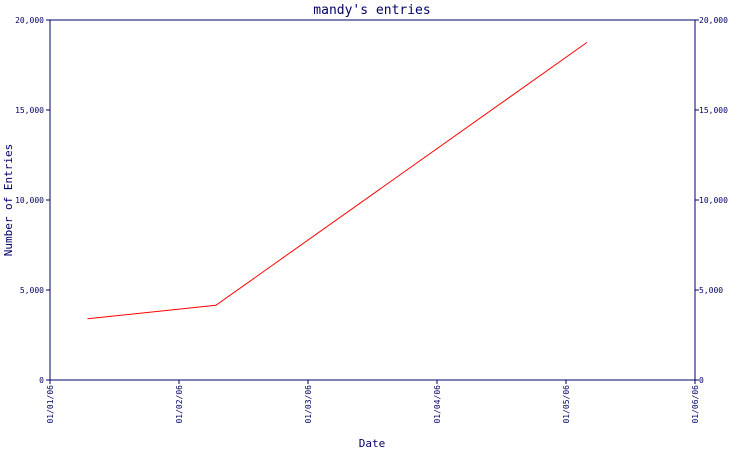 This screenshot has height=450, width=750. Describe the element at coordinates (41, 380) in the screenshot. I see `y-tick-label-left: 0` at that location.